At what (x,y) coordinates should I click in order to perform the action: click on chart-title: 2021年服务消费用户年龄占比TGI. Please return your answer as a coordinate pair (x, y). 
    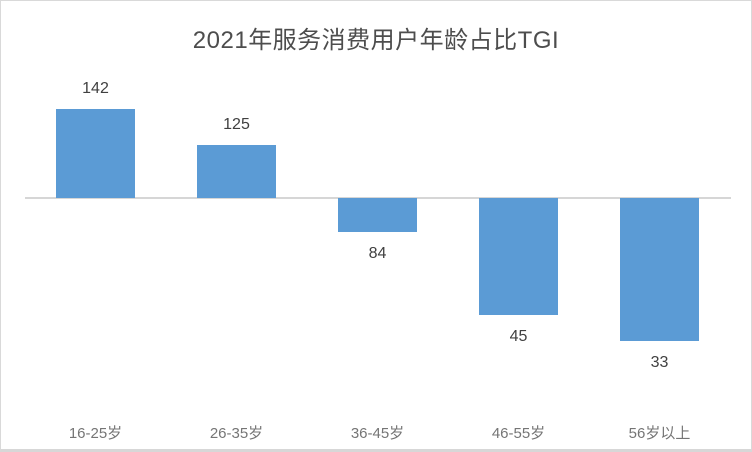
    Looking at the image, I should click on (376, 40).